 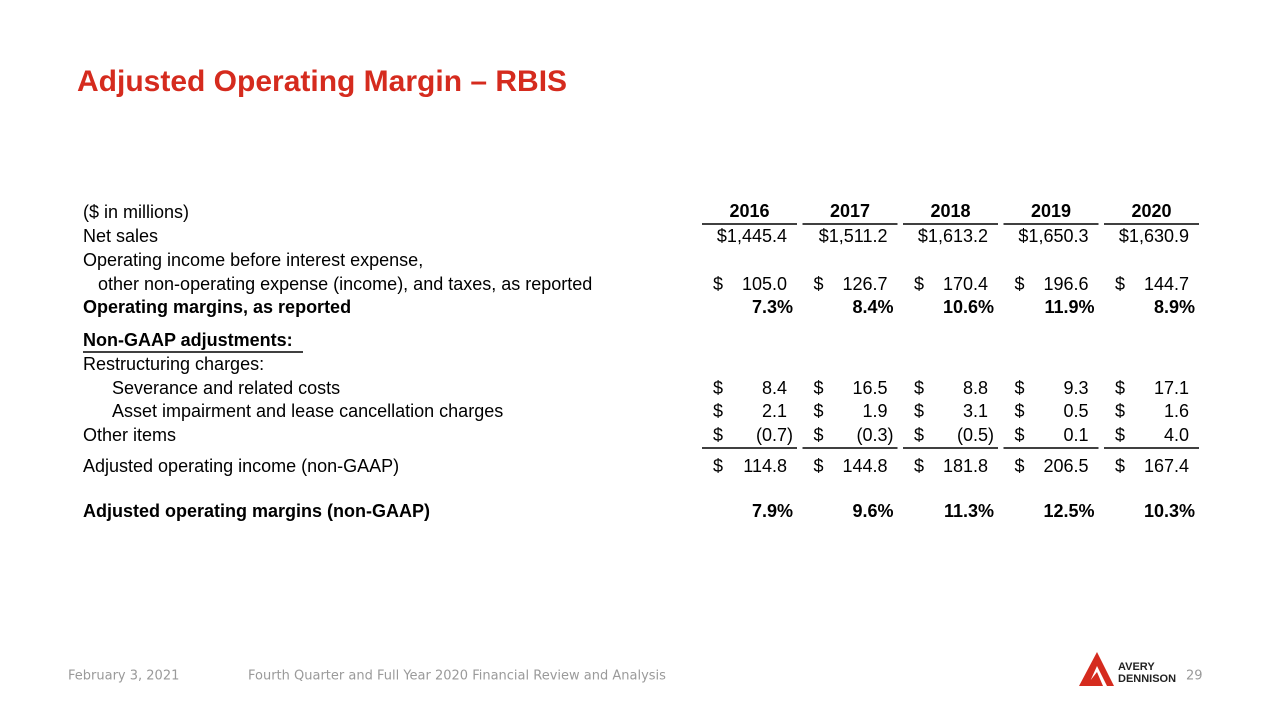 What do you see at coordinates (965, 284) in the screenshot?
I see `value-cell: 170.4` at bounding box center [965, 284].